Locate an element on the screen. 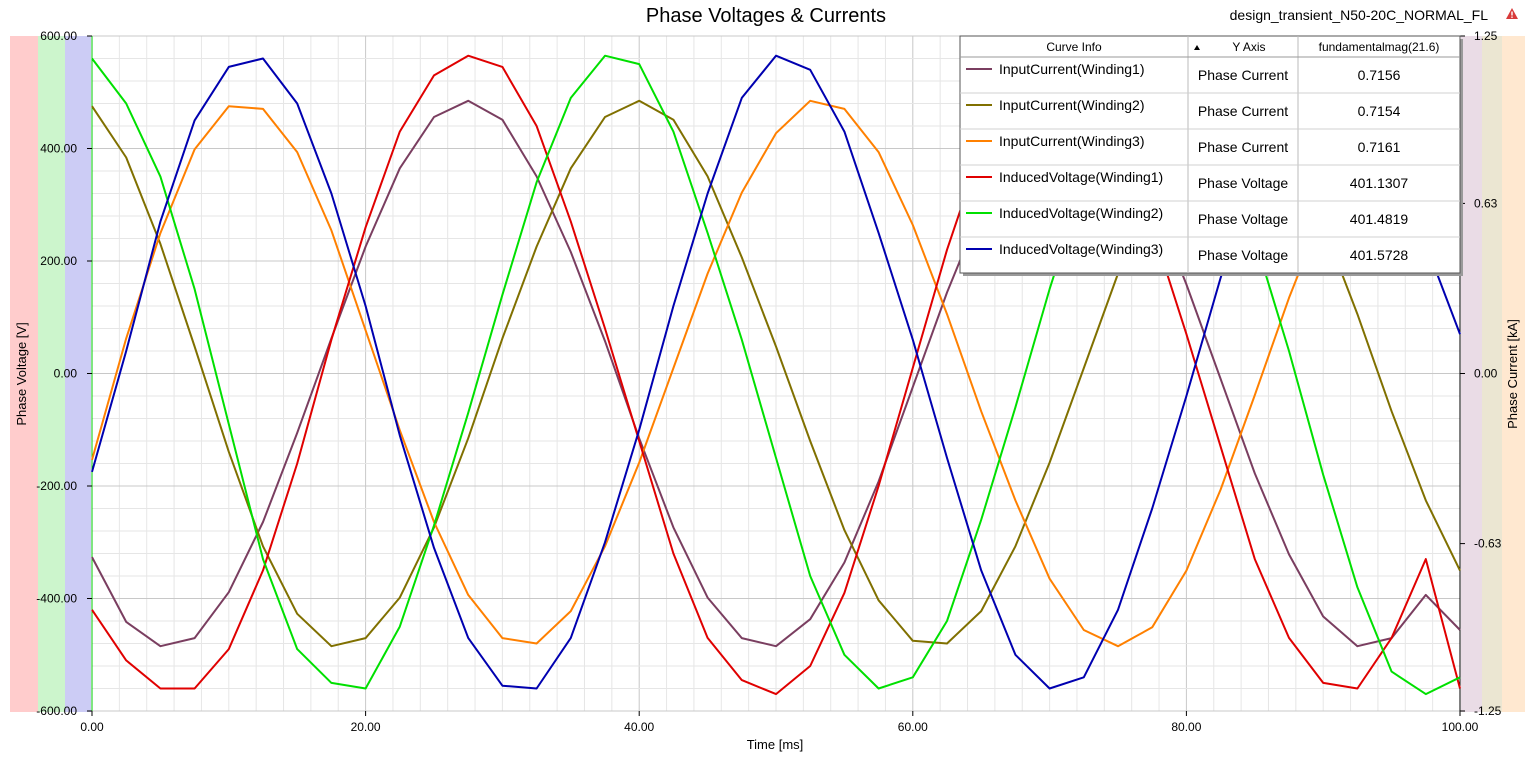  x-tick-label: 80.00 is located at coordinates (1186, 727).